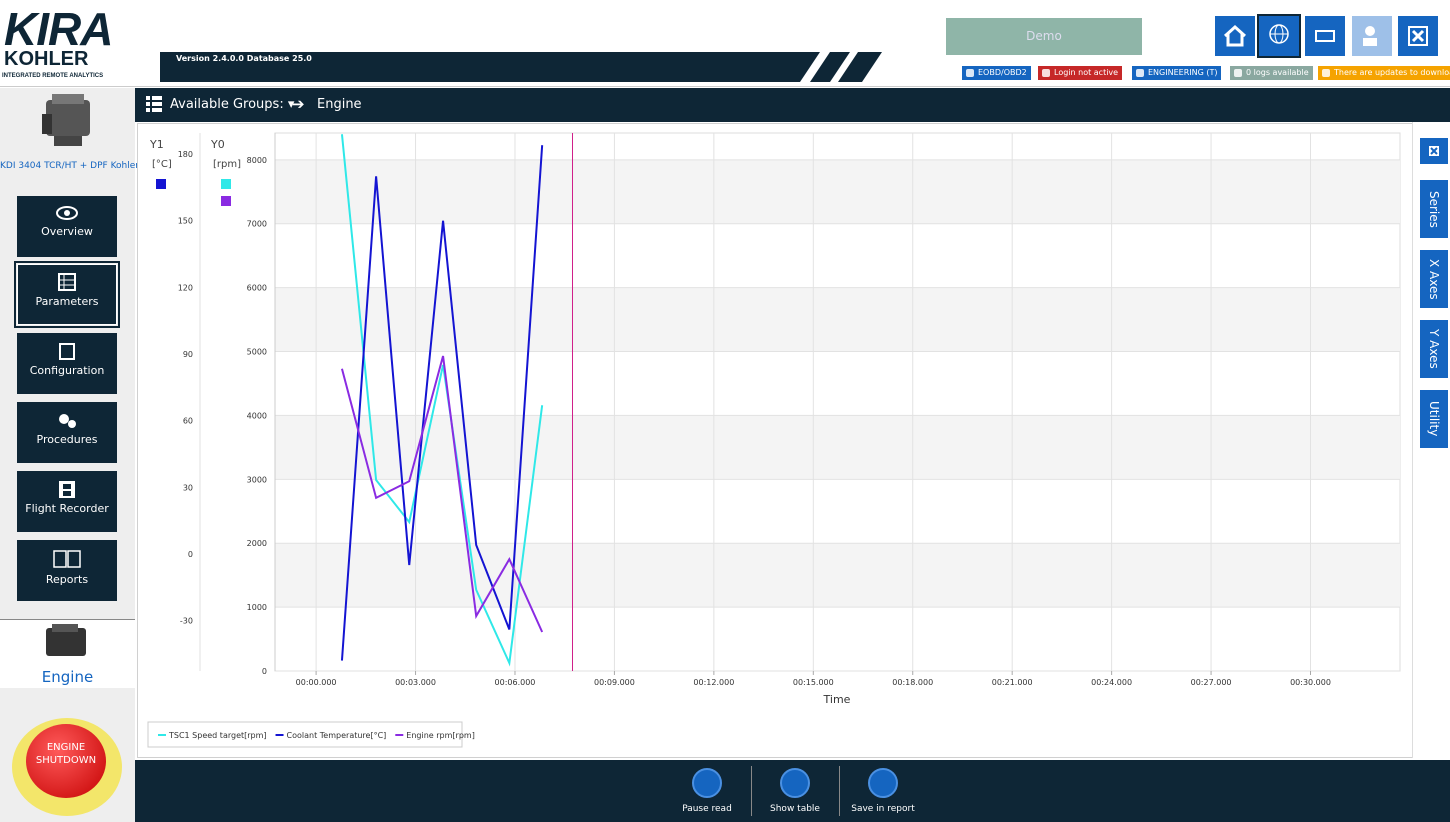 This screenshot has height=822, width=1450. Describe the element at coordinates (67, 301) in the screenshot. I see `nav-label: Parameters` at that location.